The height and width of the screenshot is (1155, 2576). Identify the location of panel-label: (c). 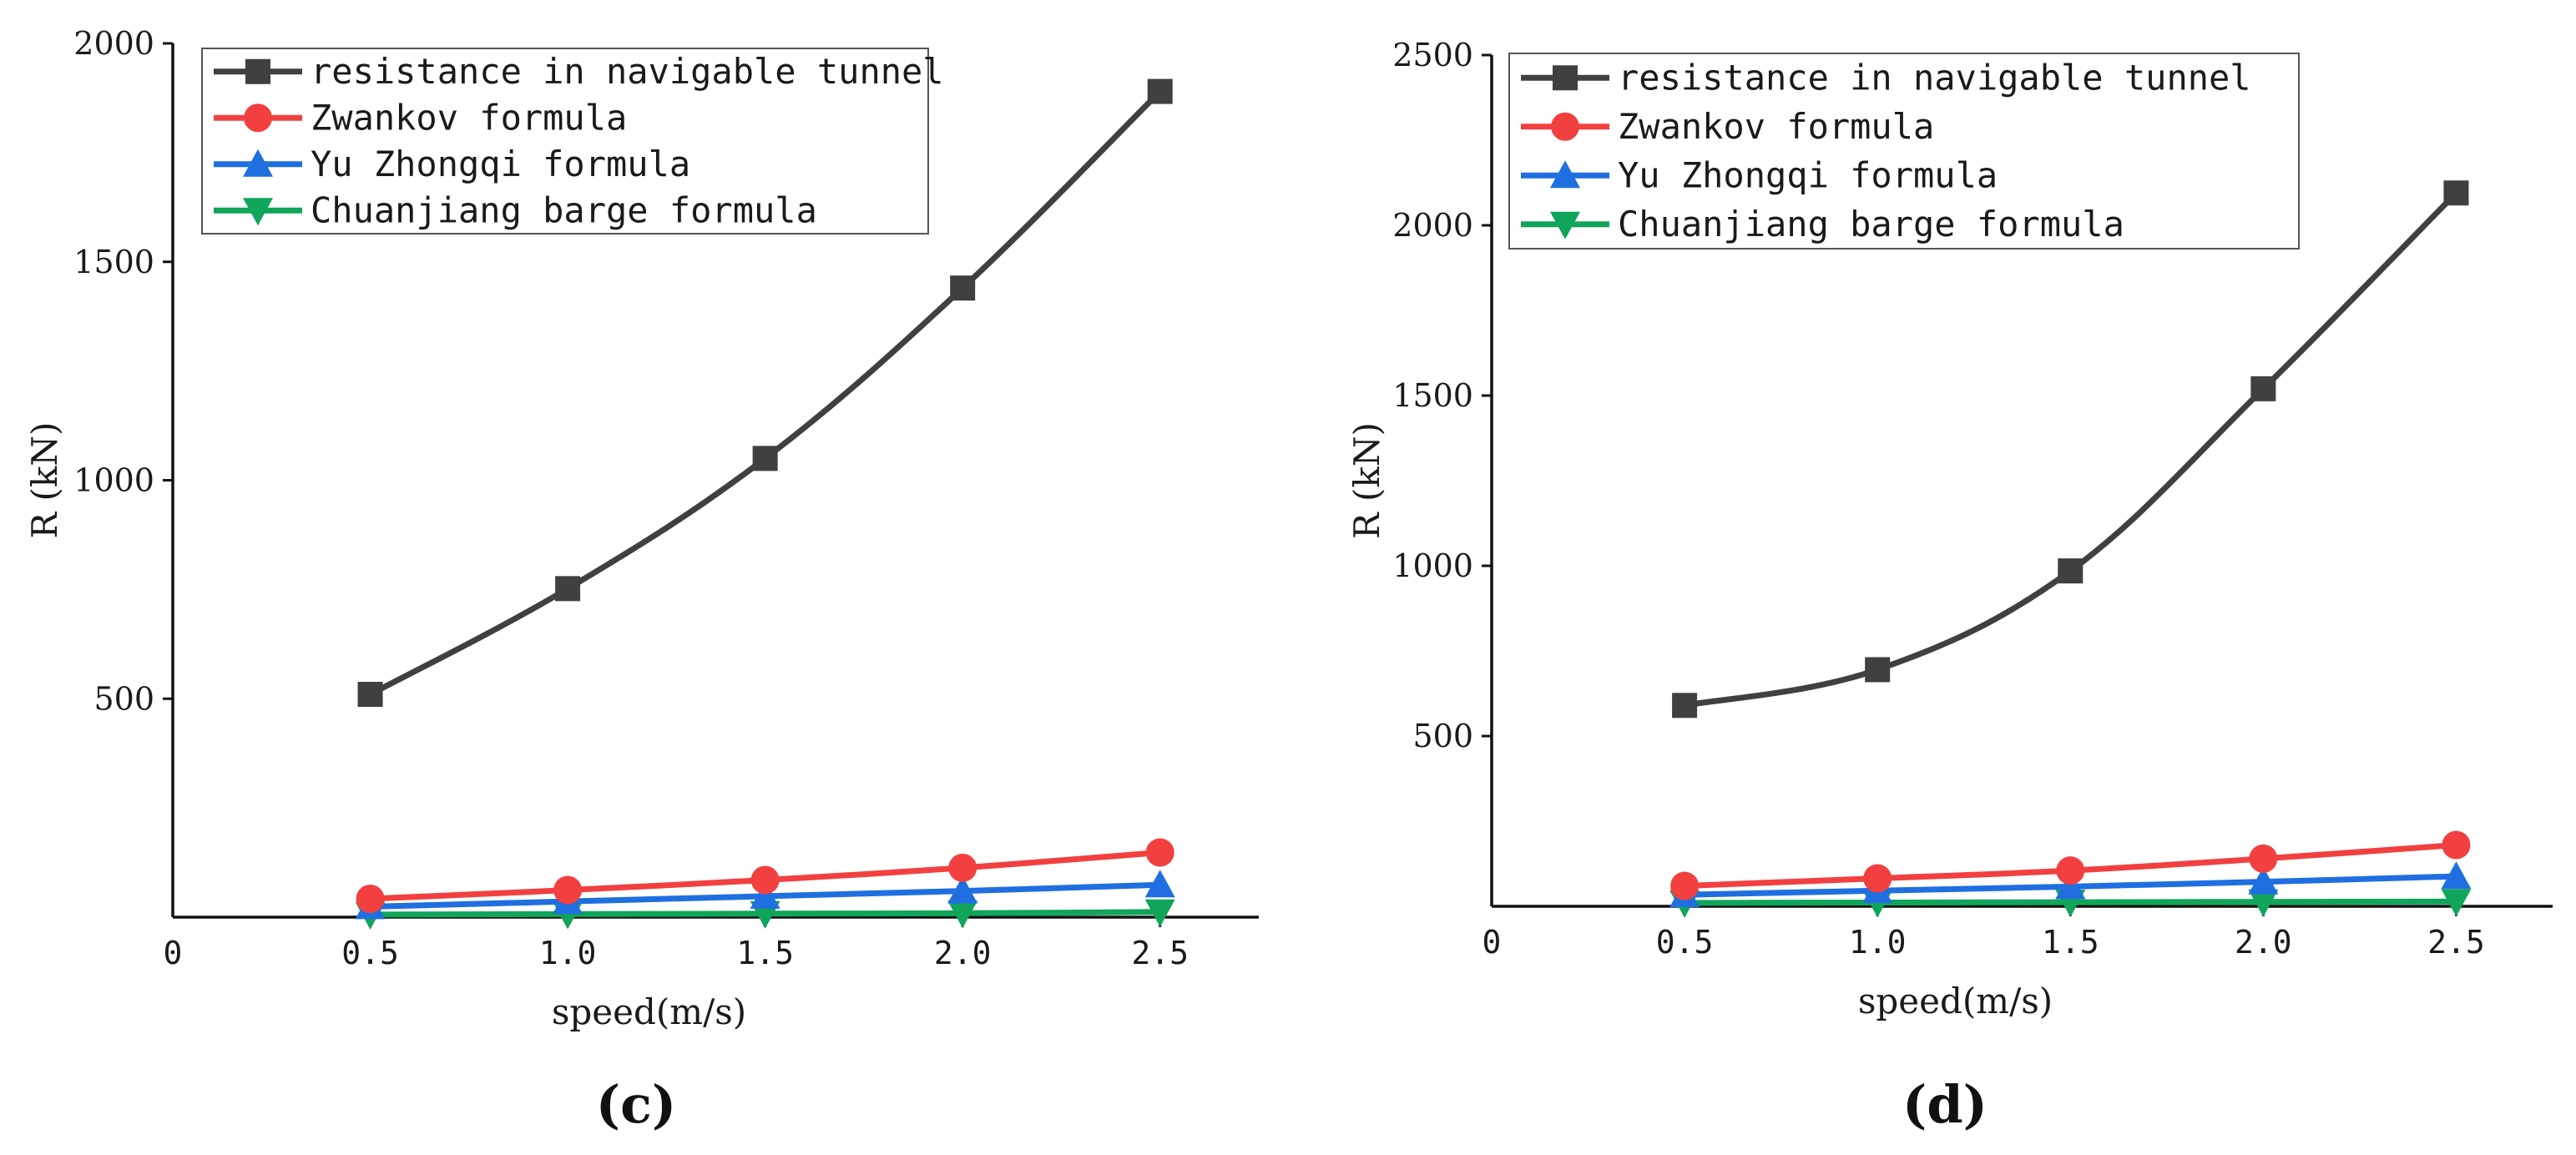
(636, 1104).